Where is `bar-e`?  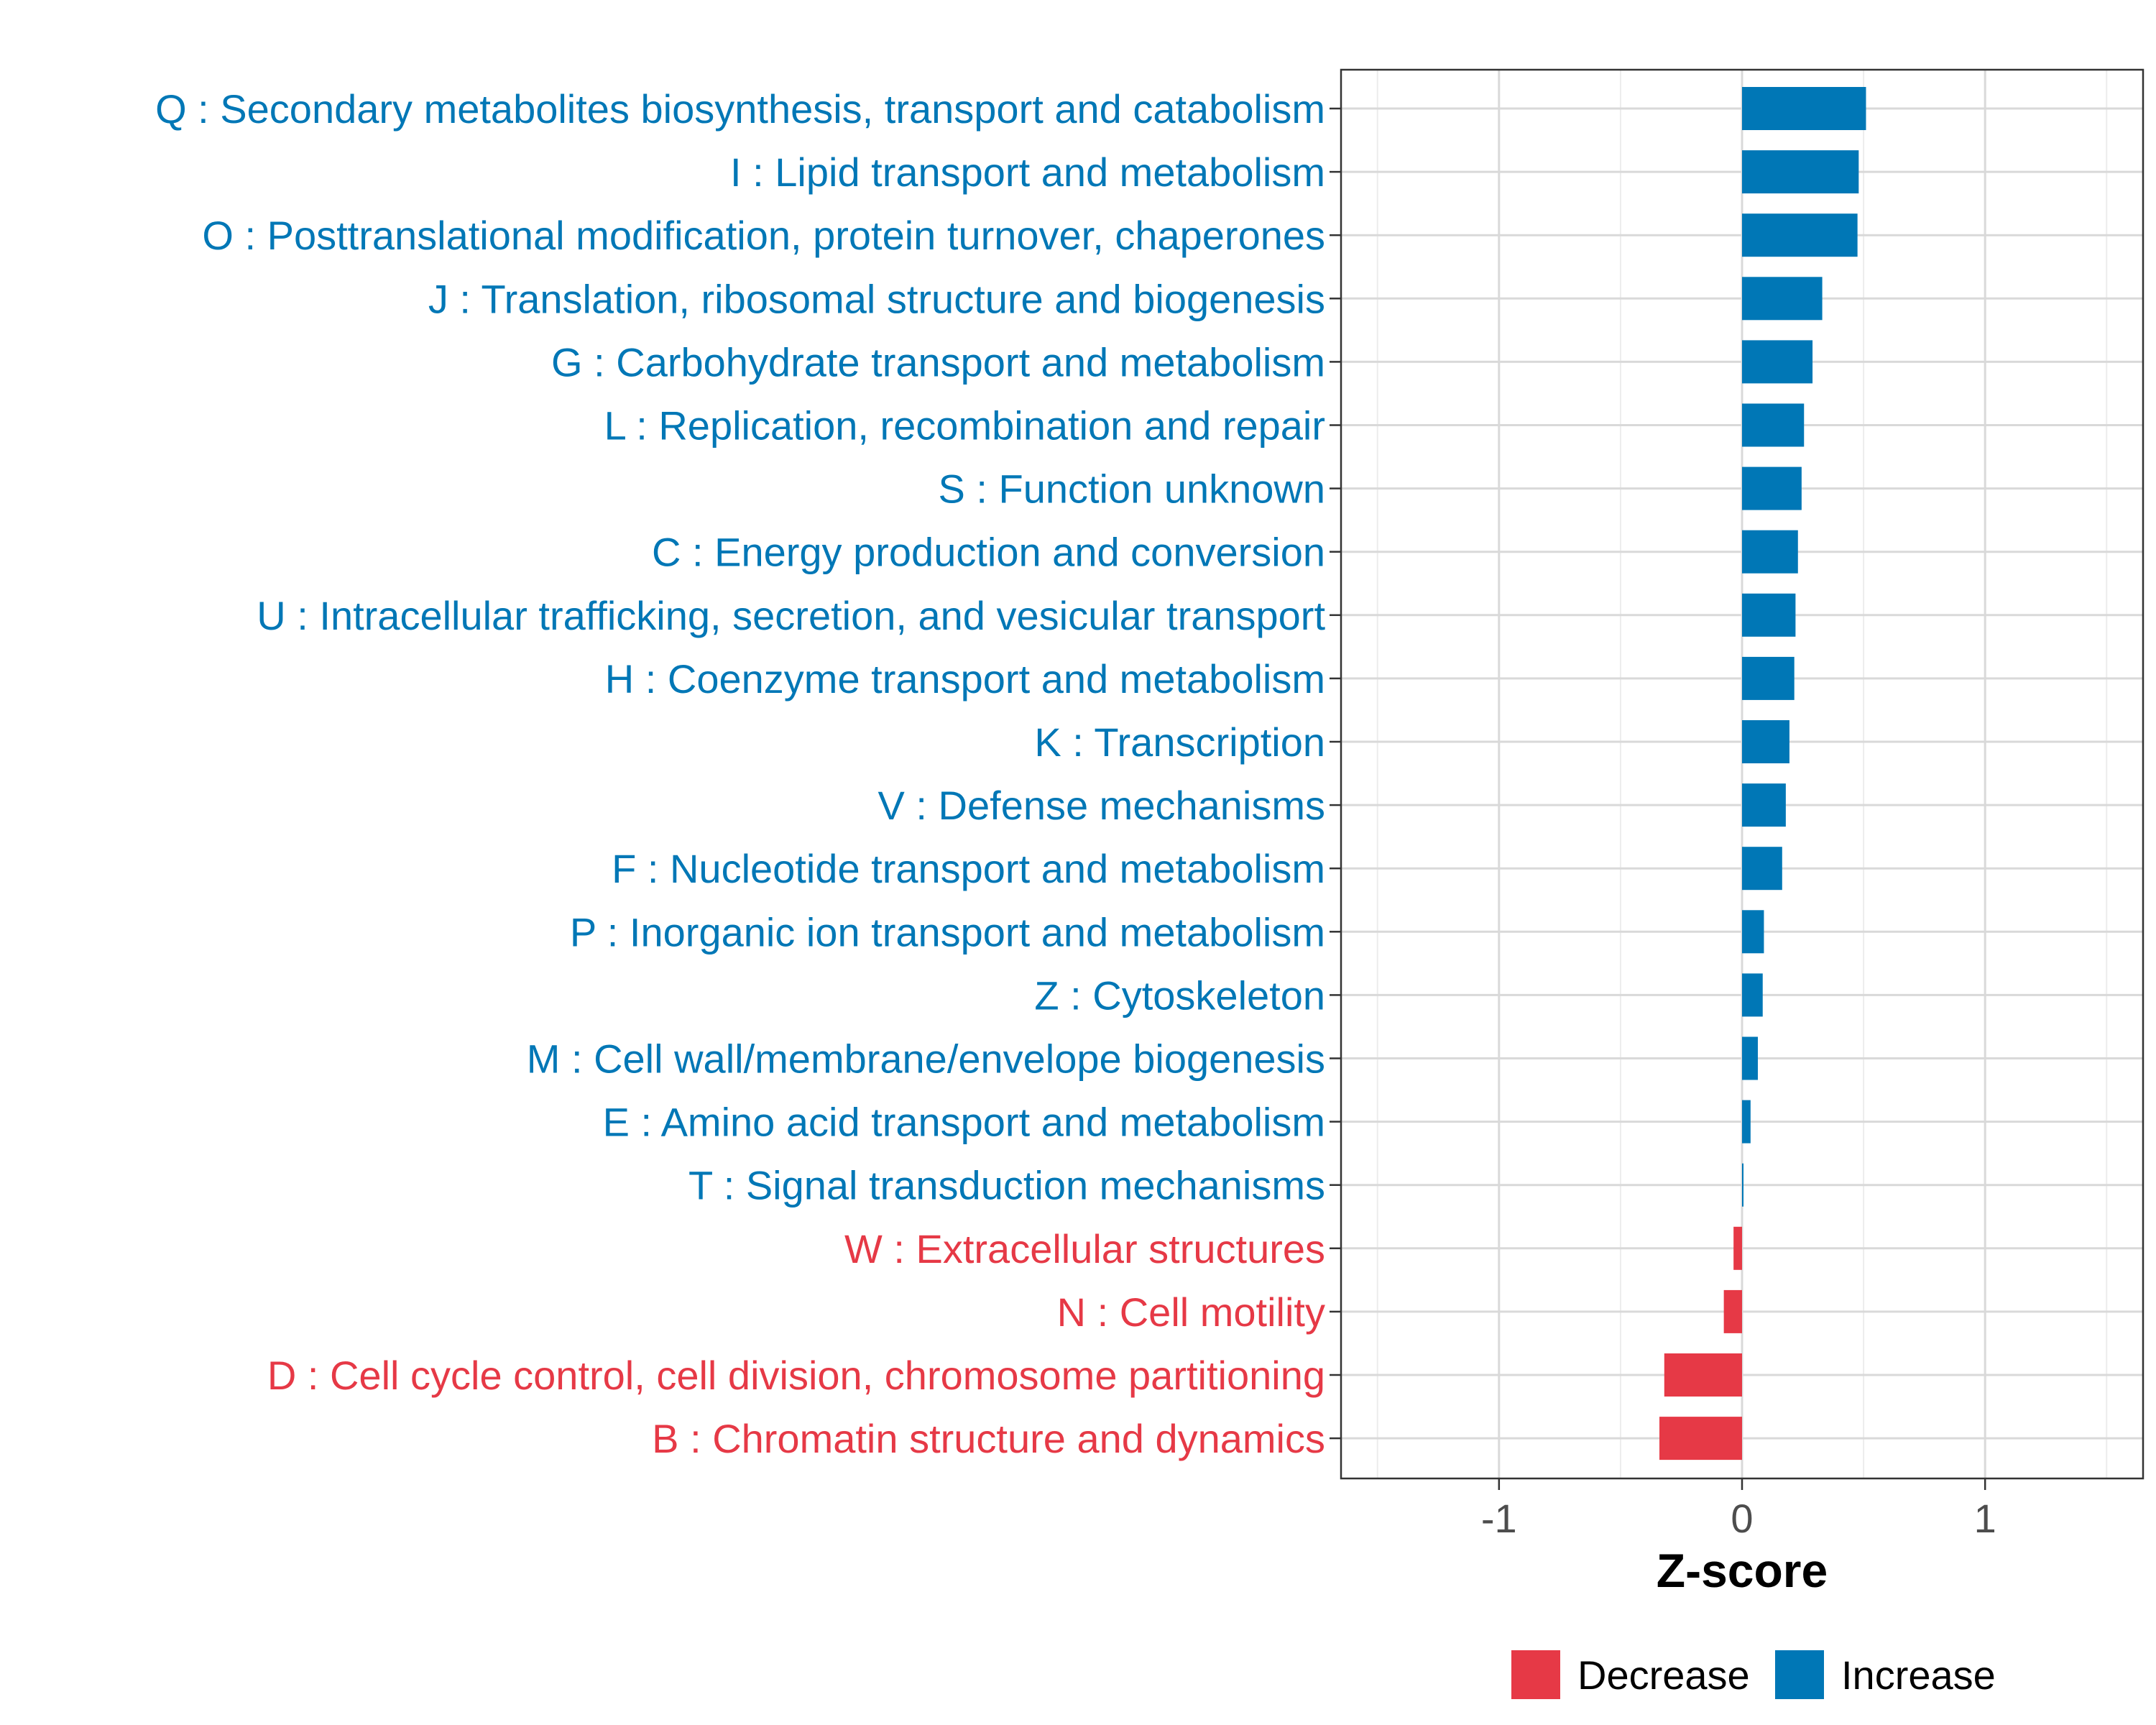 bar-e is located at coordinates (1746, 1122).